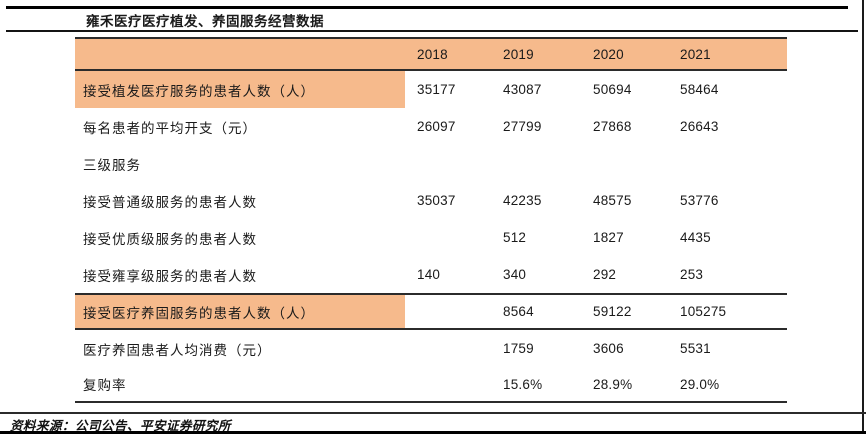  What do you see at coordinates (433, 432) in the screenshot?
I see `bottom-rule` at bounding box center [433, 432].